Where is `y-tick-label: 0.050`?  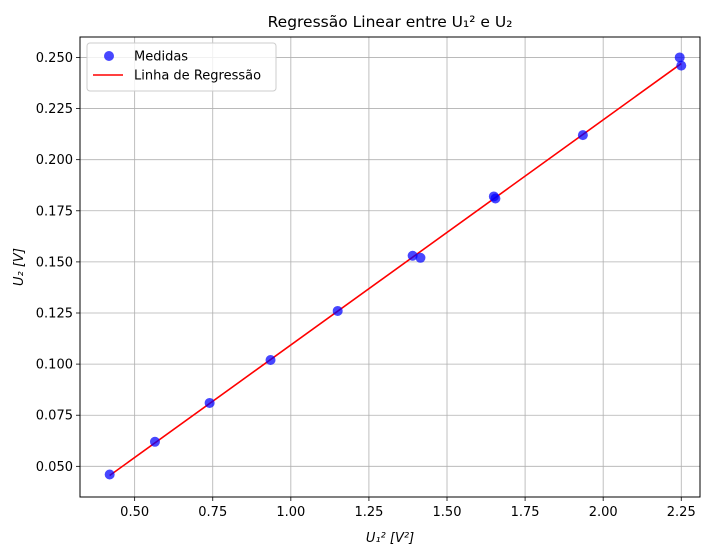 y-tick-label: 0.050 is located at coordinates (54, 467).